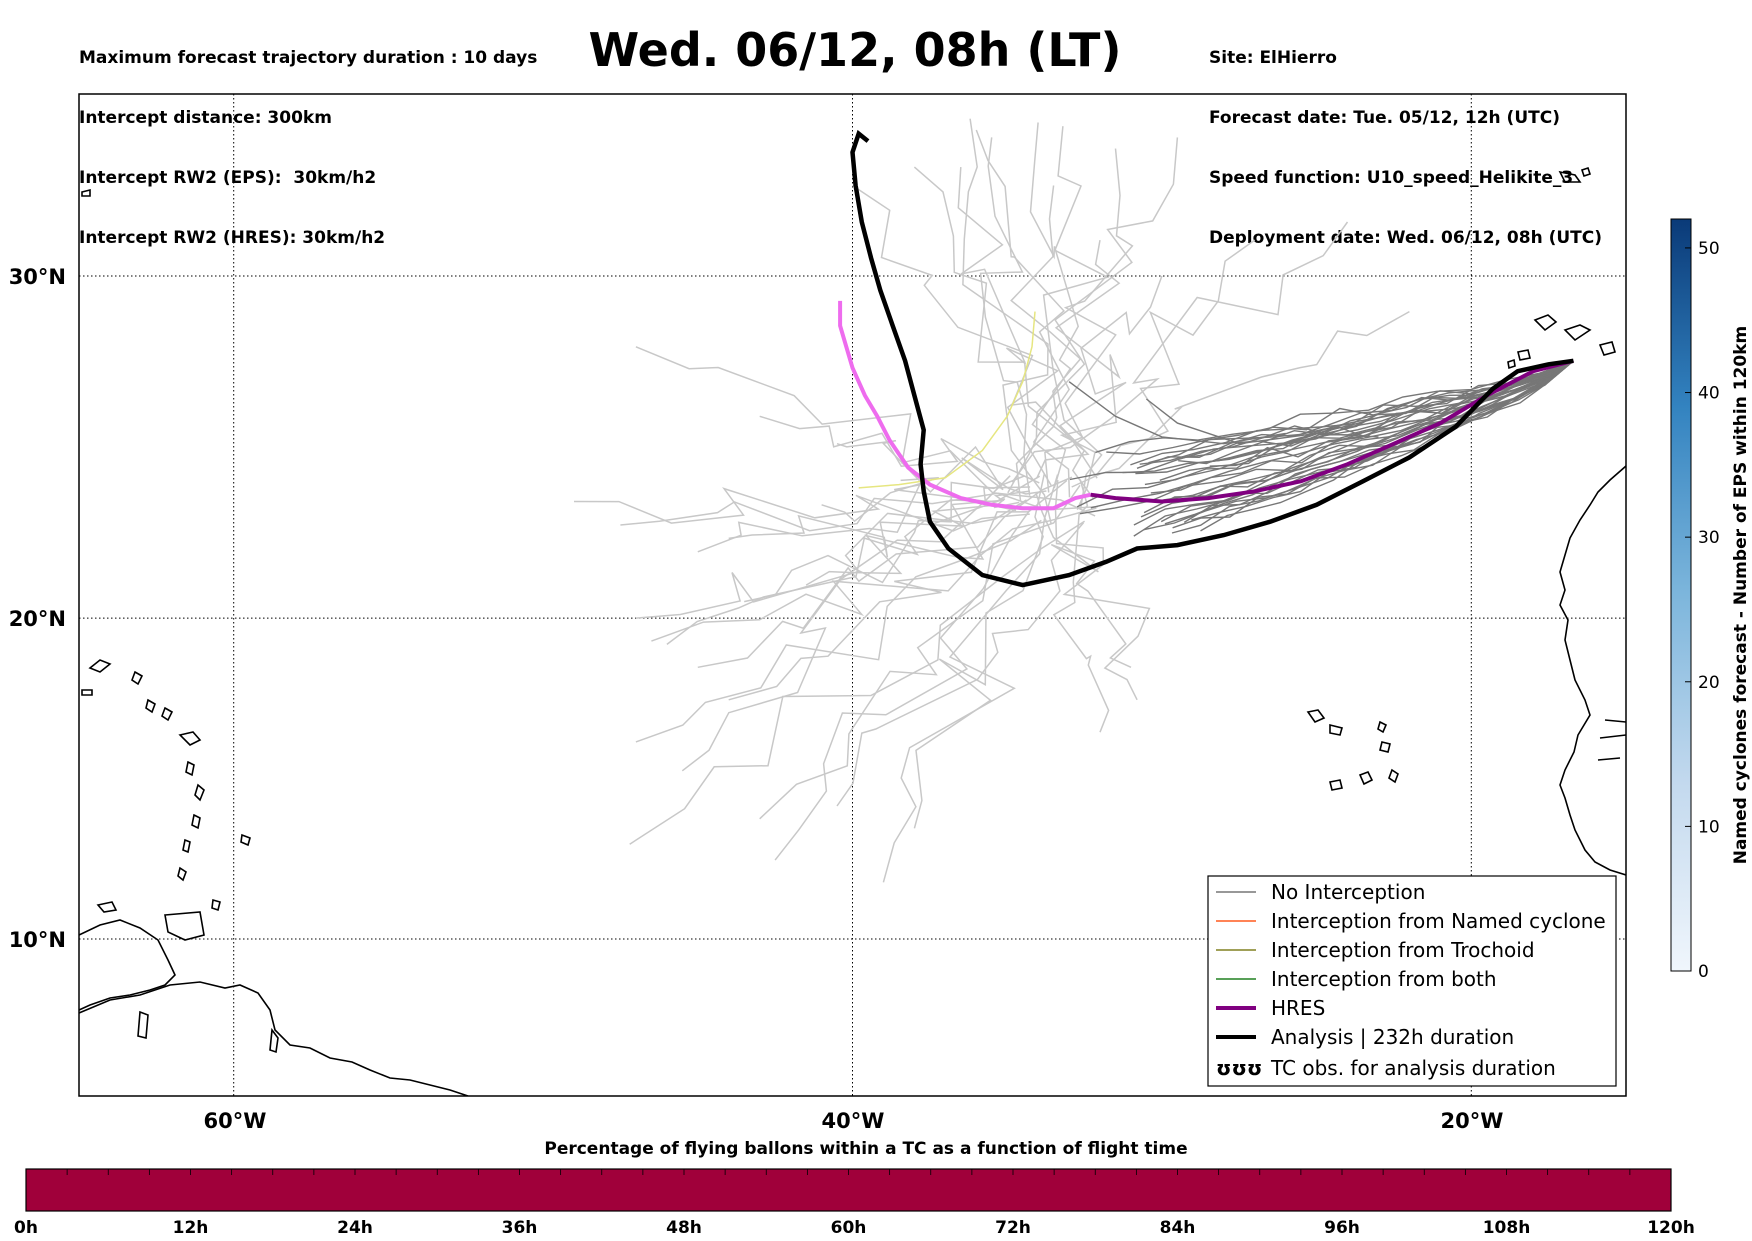 Image resolution: width=1752 pixels, height=1241 pixels. I want to click on flight-bar-tick-label: 96h, so click(1342, 1228).